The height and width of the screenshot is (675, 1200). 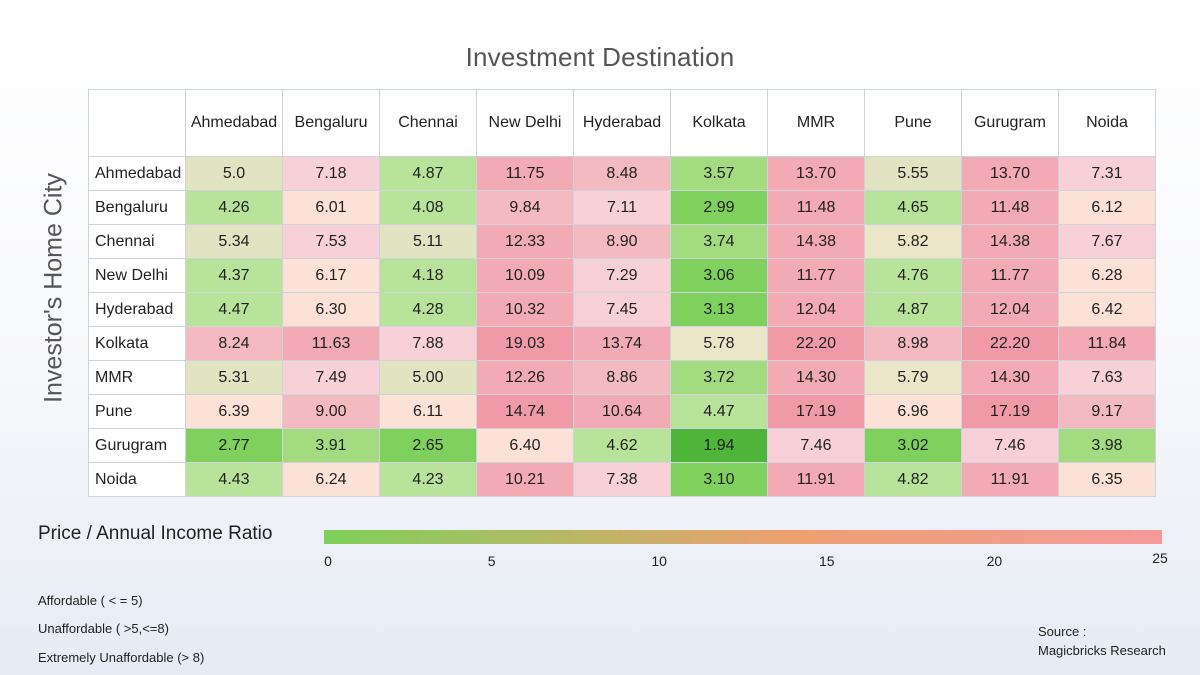 What do you see at coordinates (90, 600) in the screenshot?
I see `note-affordable: Affordable ( < = 5)` at bounding box center [90, 600].